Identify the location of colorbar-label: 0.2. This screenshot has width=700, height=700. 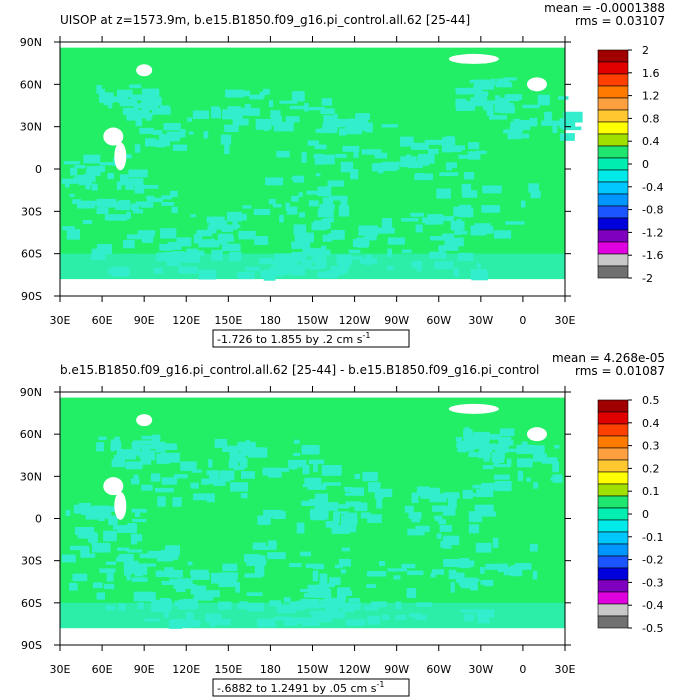
(651, 468).